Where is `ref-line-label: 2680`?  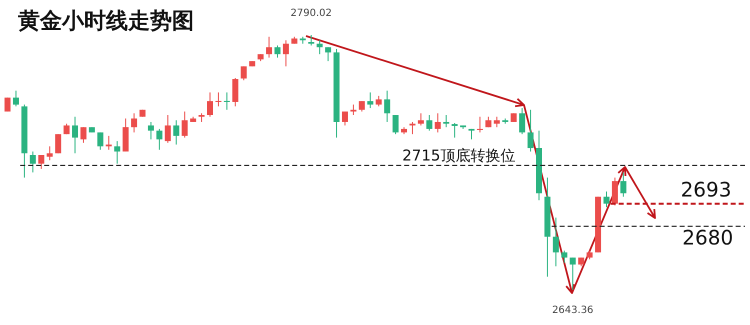 ref-line-label: 2680 is located at coordinates (708, 237).